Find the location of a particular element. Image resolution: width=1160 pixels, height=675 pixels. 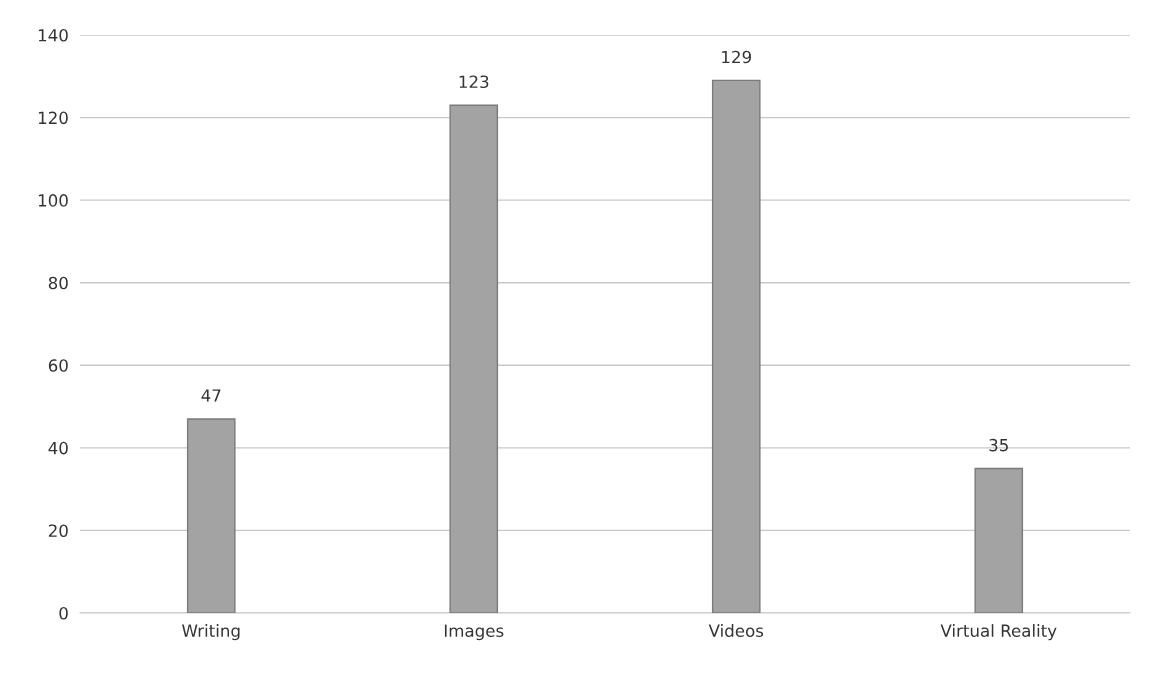

y-tick-label: 100 is located at coordinates (53, 200).